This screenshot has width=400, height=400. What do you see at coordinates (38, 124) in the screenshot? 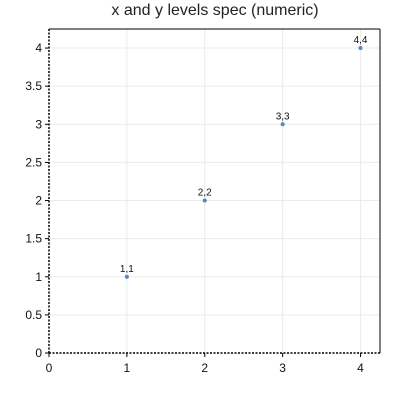
I see `y-tick-label-6: 3` at bounding box center [38, 124].